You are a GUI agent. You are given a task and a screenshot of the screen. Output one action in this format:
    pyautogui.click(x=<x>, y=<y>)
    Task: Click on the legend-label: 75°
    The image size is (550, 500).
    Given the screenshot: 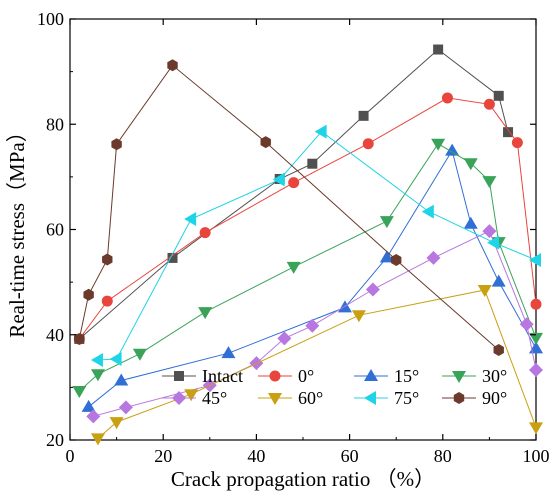 What is the action you would take?
    pyautogui.click(x=406, y=398)
    